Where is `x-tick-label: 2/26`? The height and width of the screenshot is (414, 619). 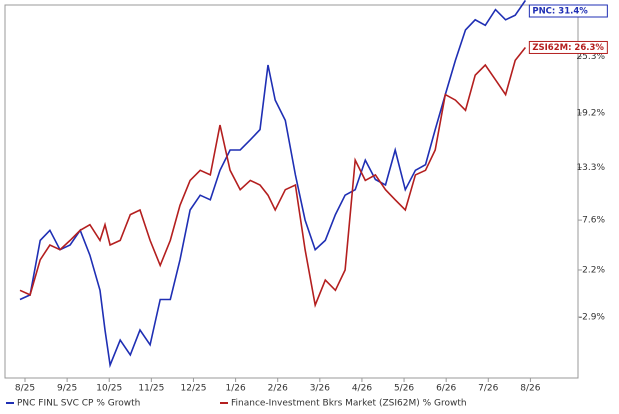 x-tick-label: 2/26 is located at coordinates (278, 389).